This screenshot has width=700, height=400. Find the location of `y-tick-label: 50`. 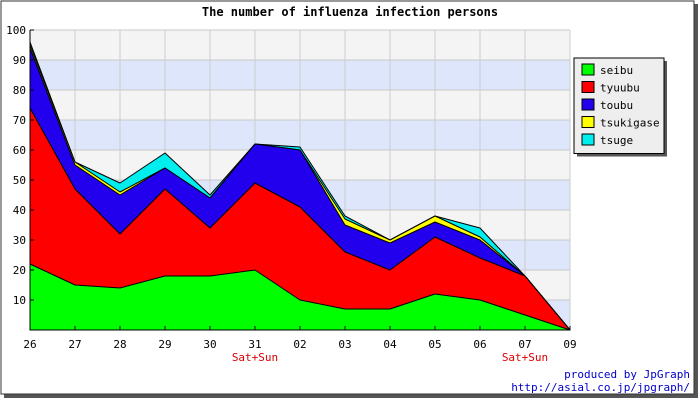

y-tick-label: 50 is located at coordinates (19, 180).